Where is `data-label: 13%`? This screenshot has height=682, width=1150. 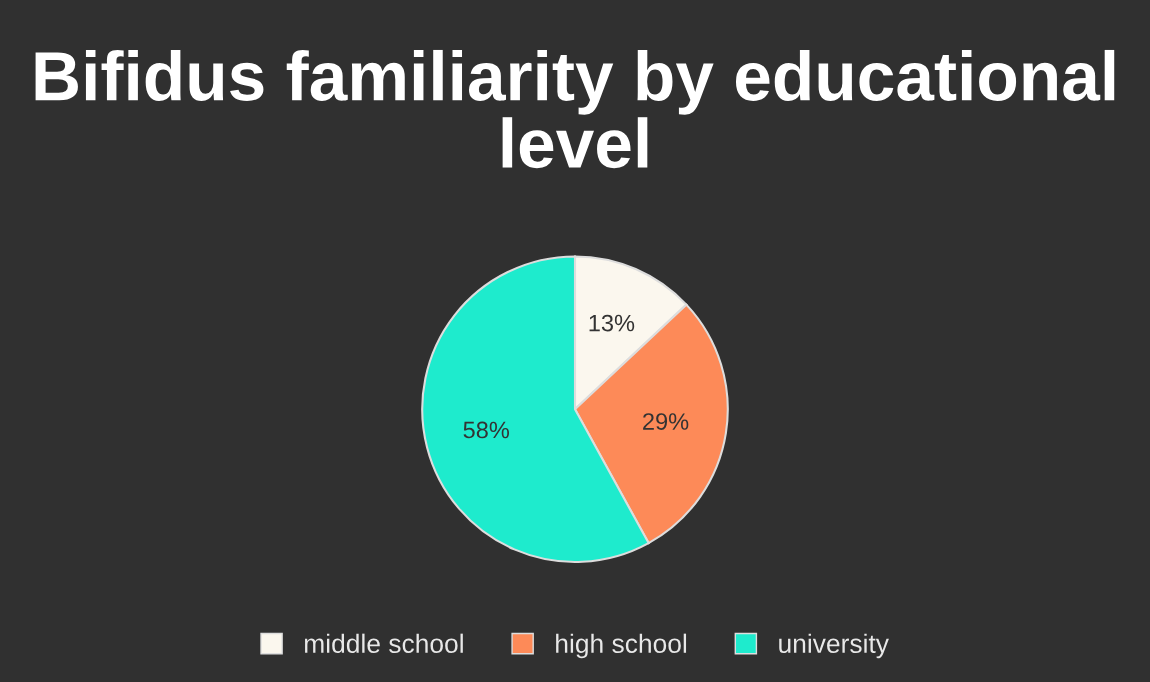 data-label: 13% is located at coordinates (612, 323).